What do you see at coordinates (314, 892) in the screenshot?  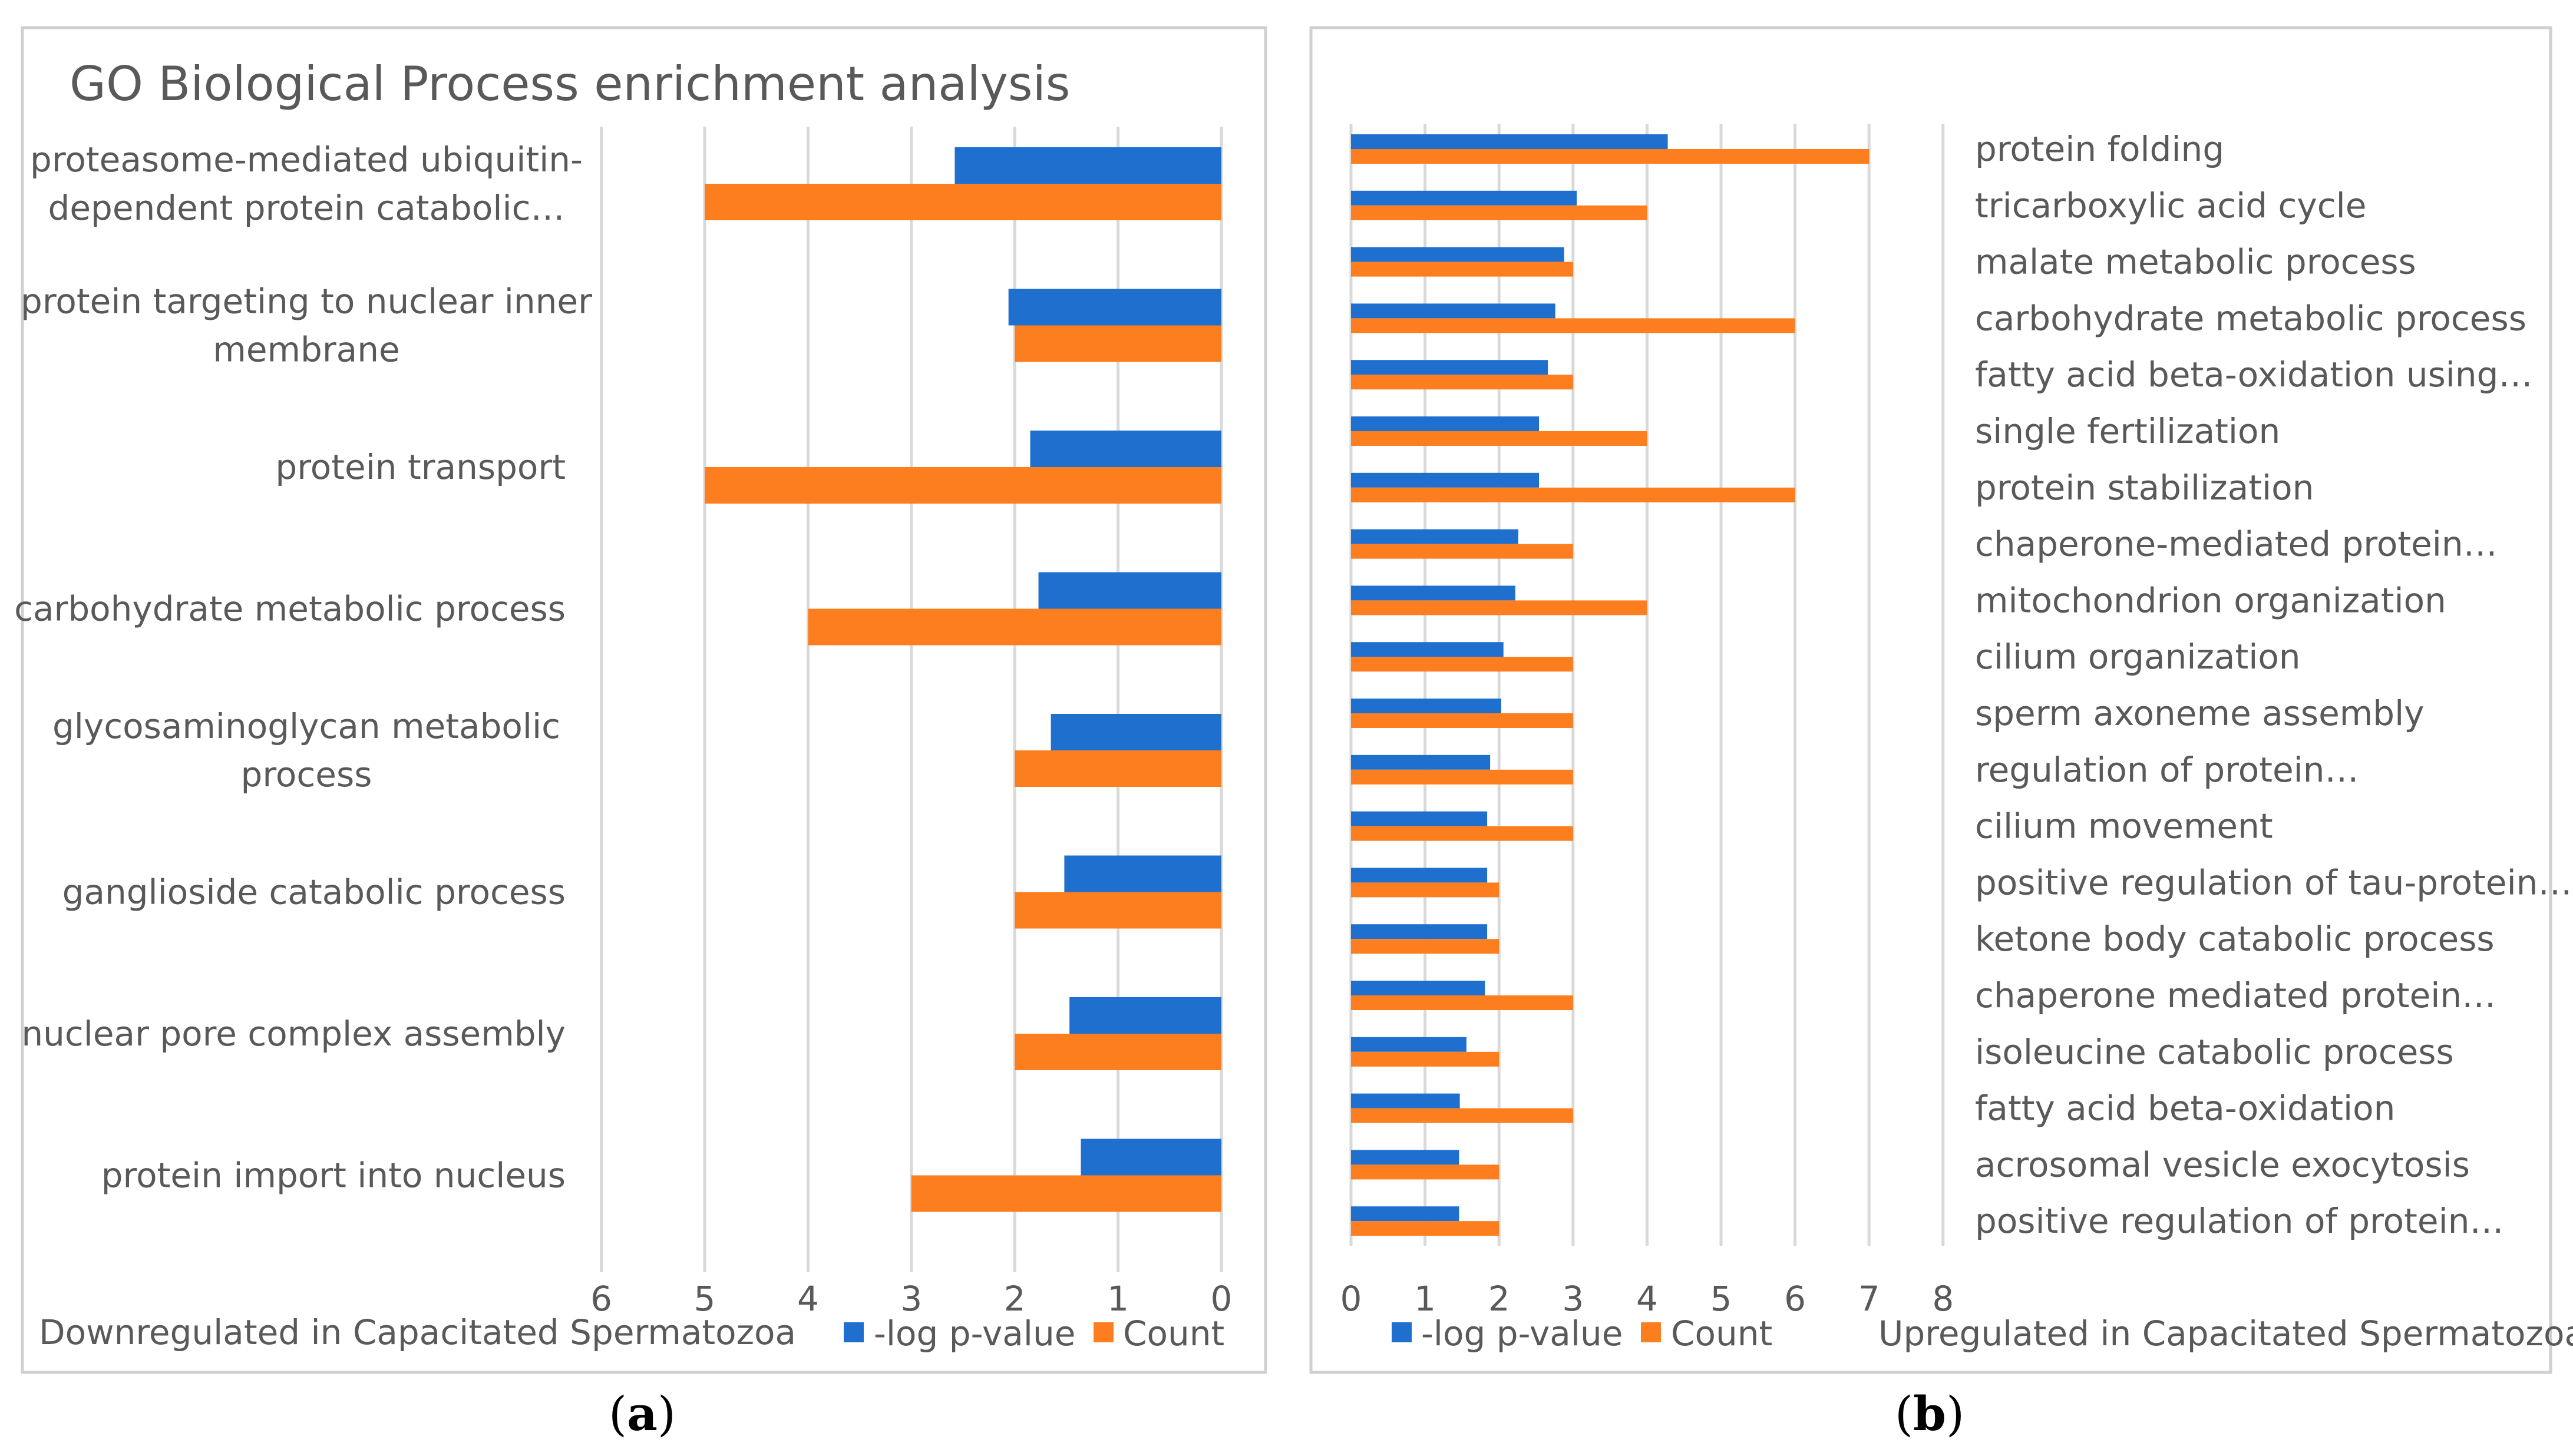 I see `panel-a-category-label: ganglioside catabolic process` at bounding box center [314, 892].